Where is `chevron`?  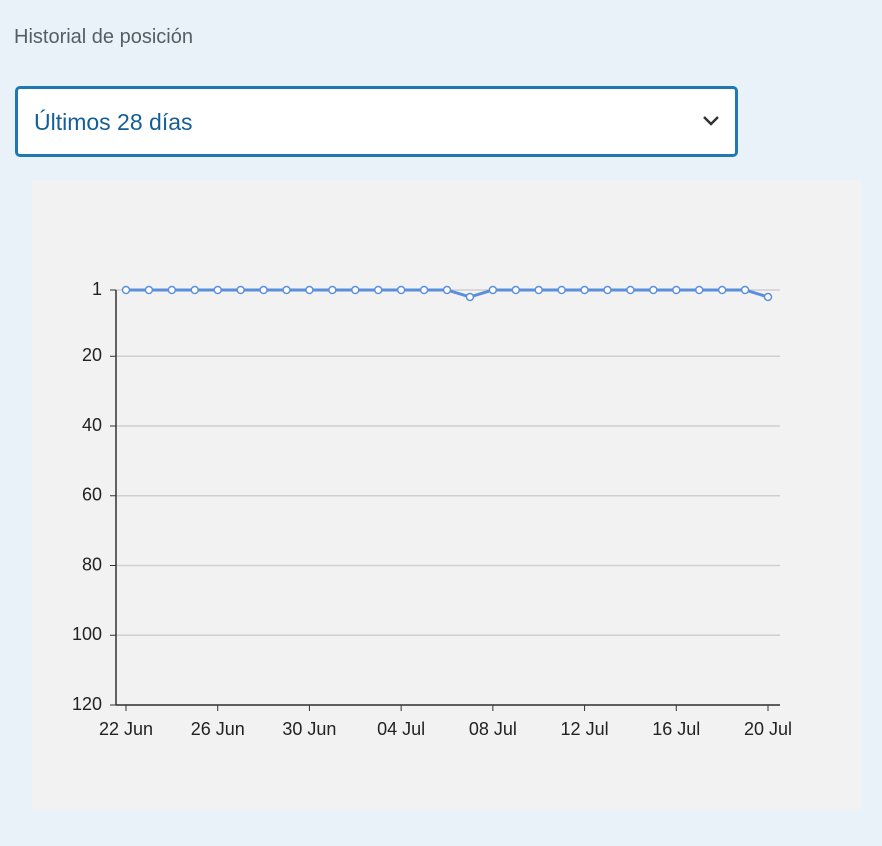
chevron is located at coordinates (711, 121).